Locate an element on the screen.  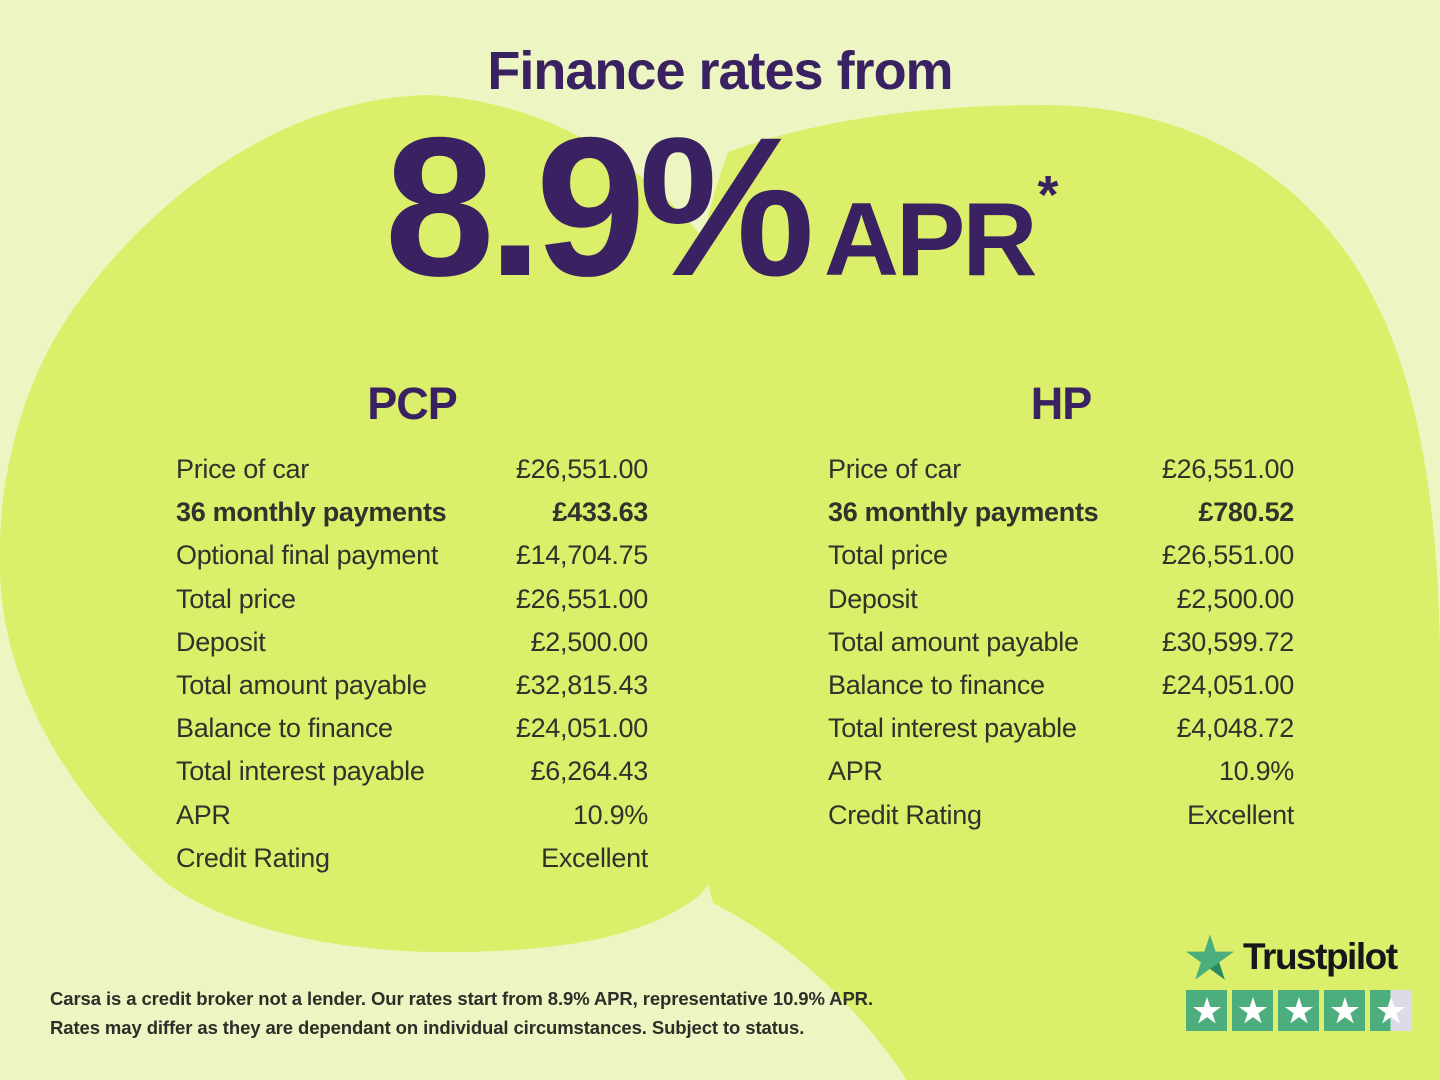
finance-row-value: £32,815.43 is located at coordinates (581, 685).